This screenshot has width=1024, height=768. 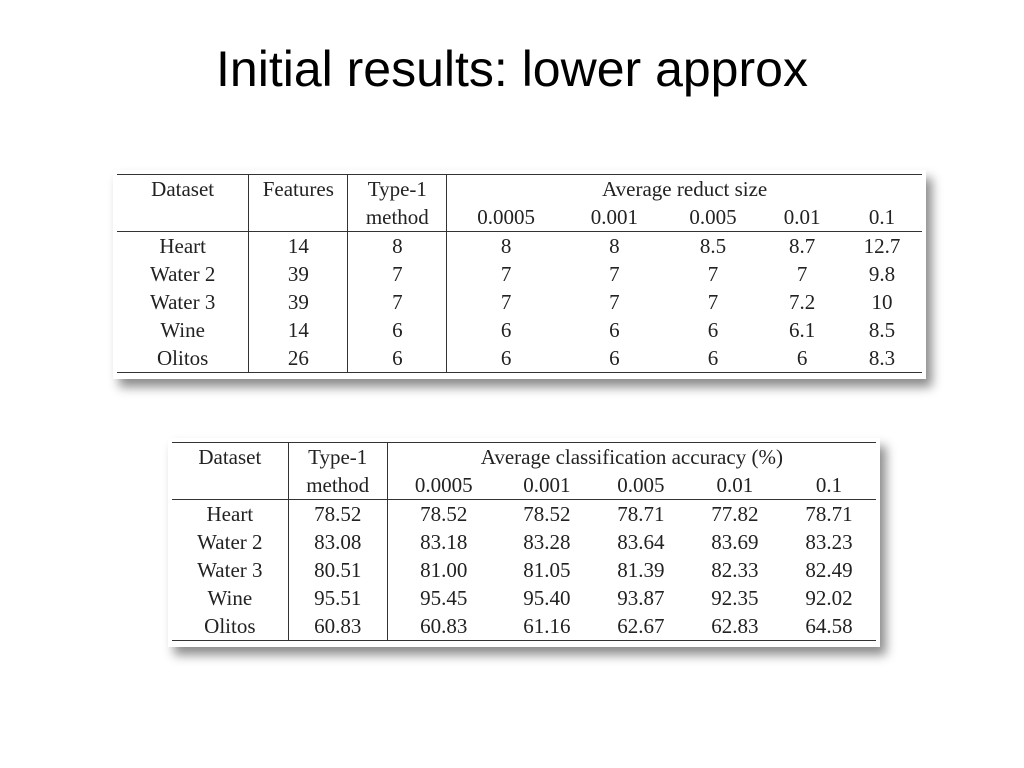 What do you see at coordinates (519, 330) in the screenshot?
I see `table-row: Wine 14 6 6 6 6 6.1 8.5` at bounding box center [519, 330].